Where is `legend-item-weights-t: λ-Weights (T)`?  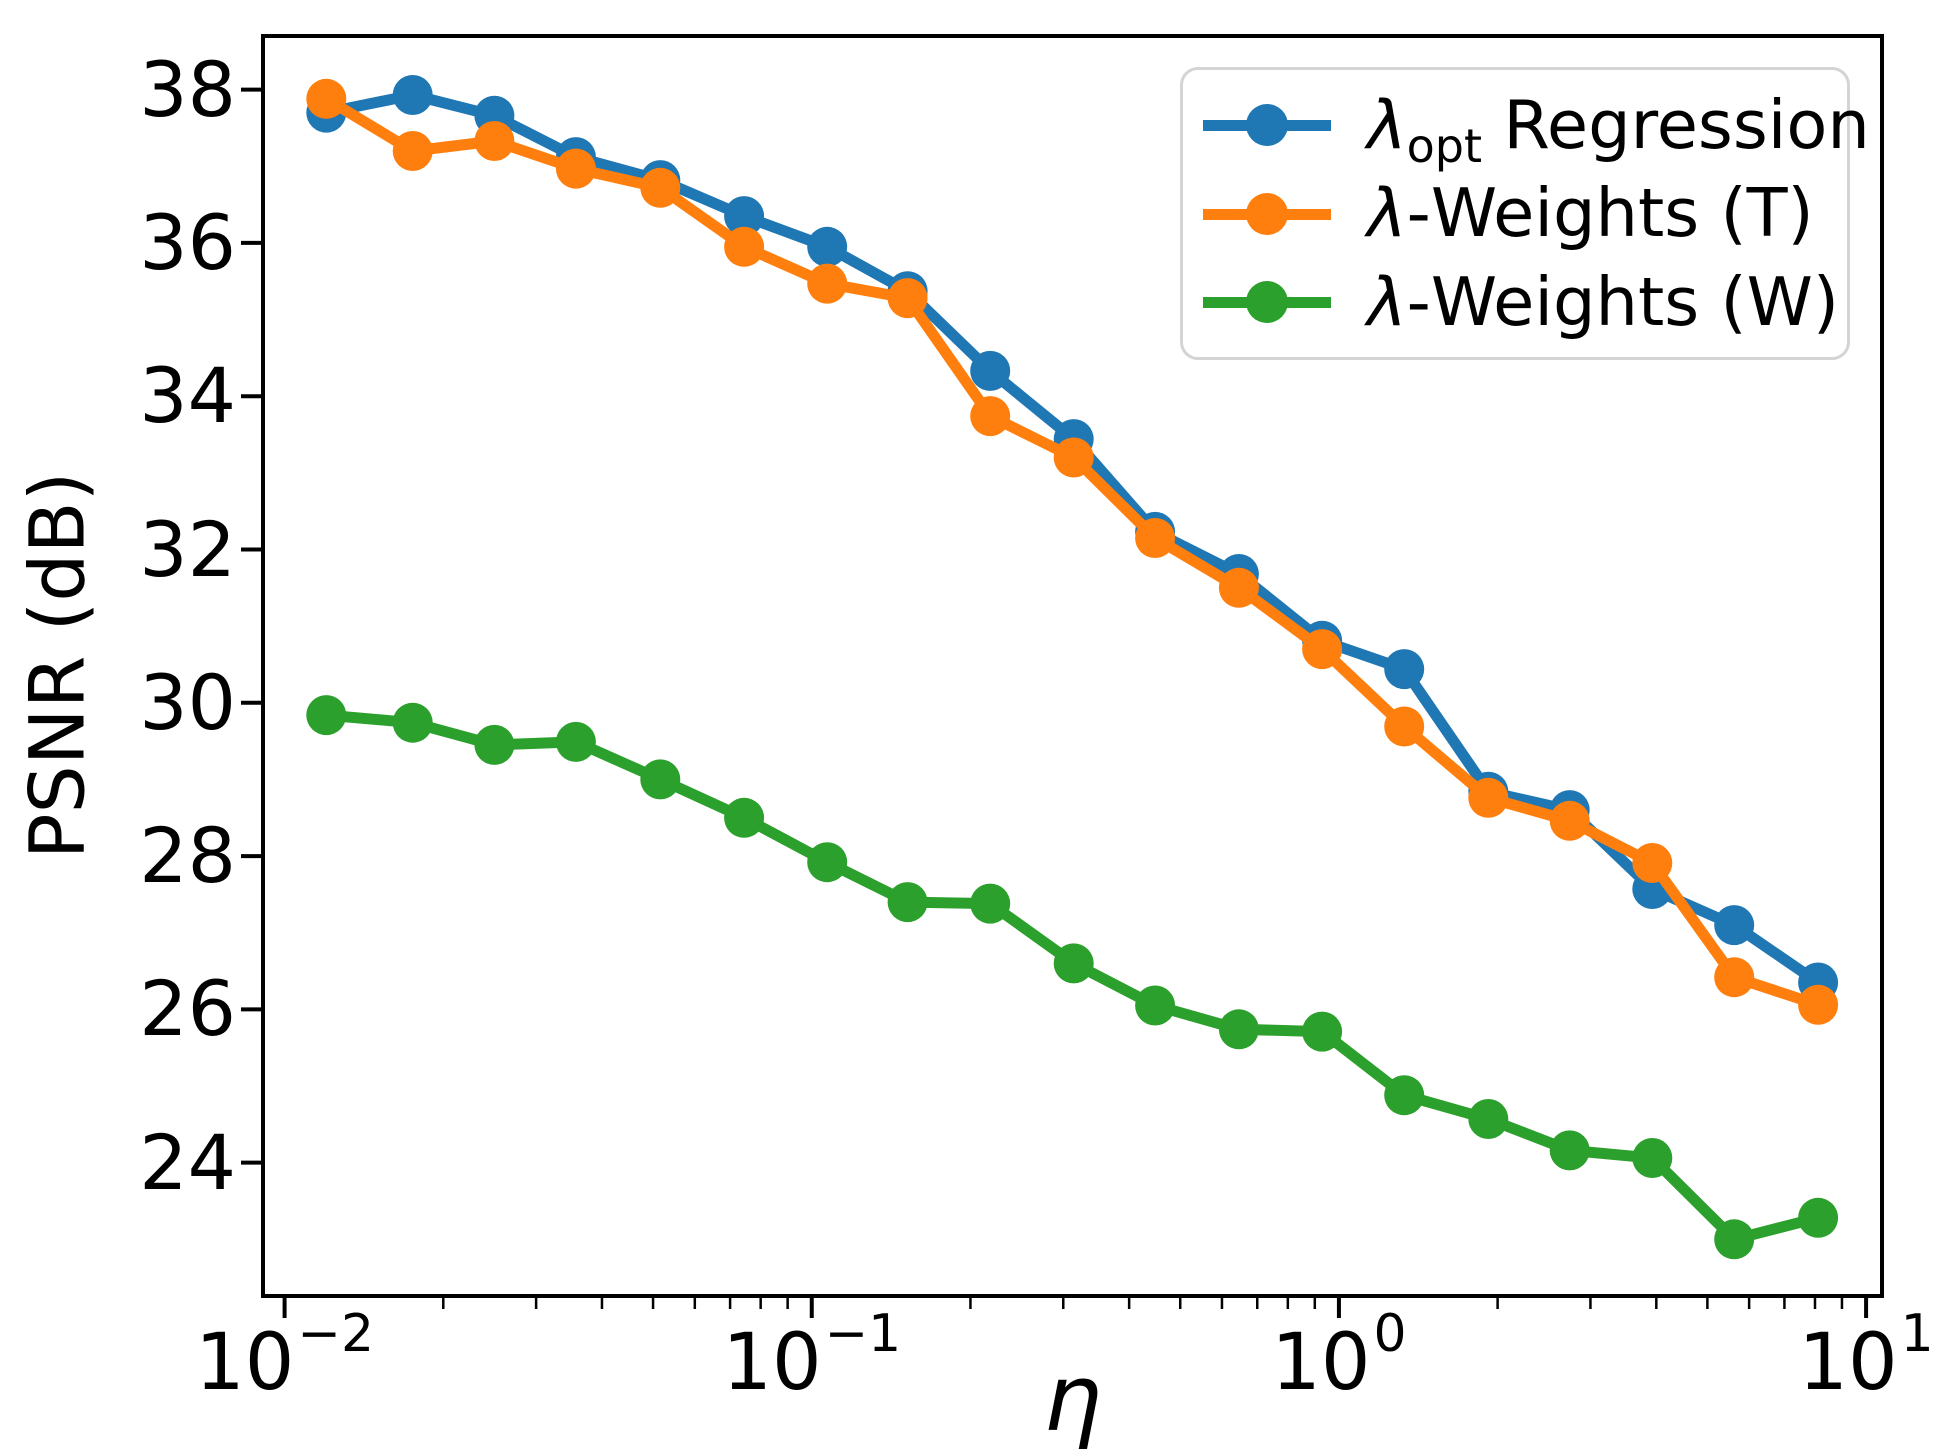
legend-item-weights-t: λ-Weights (T) is located at coordinates (1525, 213).